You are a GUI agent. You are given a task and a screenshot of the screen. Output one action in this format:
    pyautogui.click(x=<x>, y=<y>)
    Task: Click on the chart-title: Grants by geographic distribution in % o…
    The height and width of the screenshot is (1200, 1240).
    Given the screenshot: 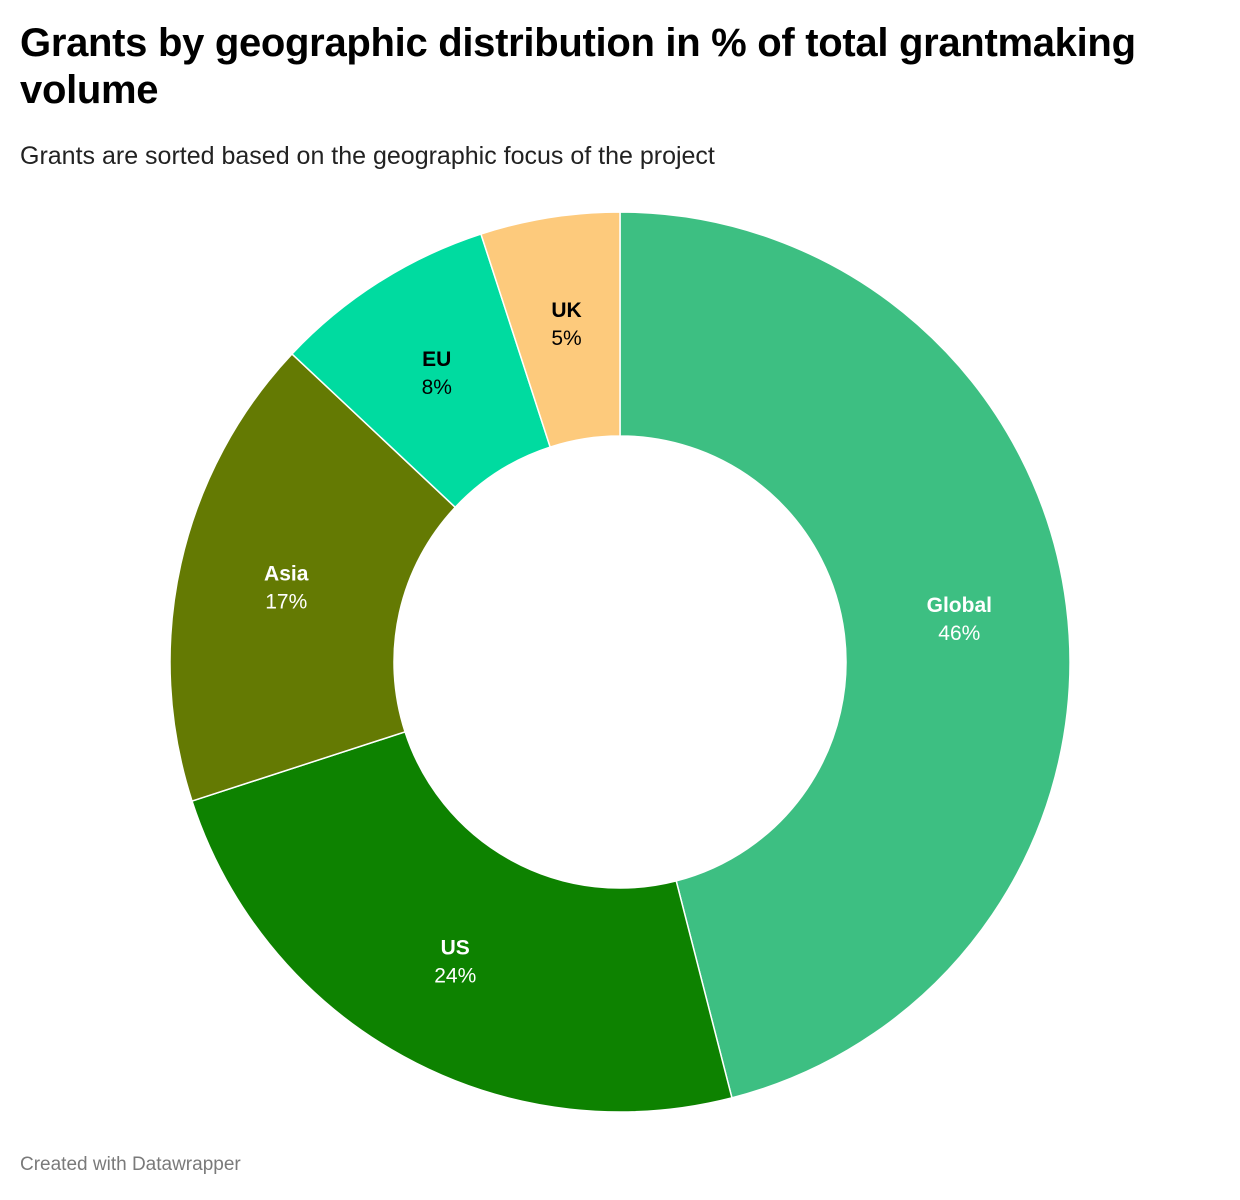 What is the action you would take?
    pyautogui.click(x=578, y=66)
    